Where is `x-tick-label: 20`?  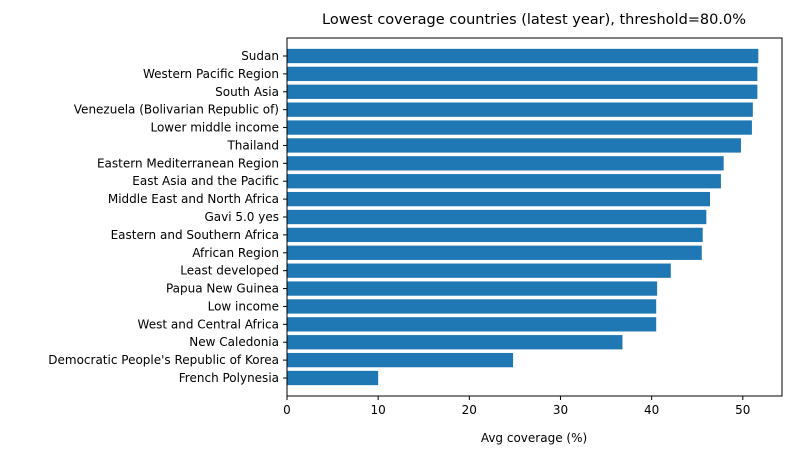 x-tick-label: 20 is located at coordinates (469, 410).